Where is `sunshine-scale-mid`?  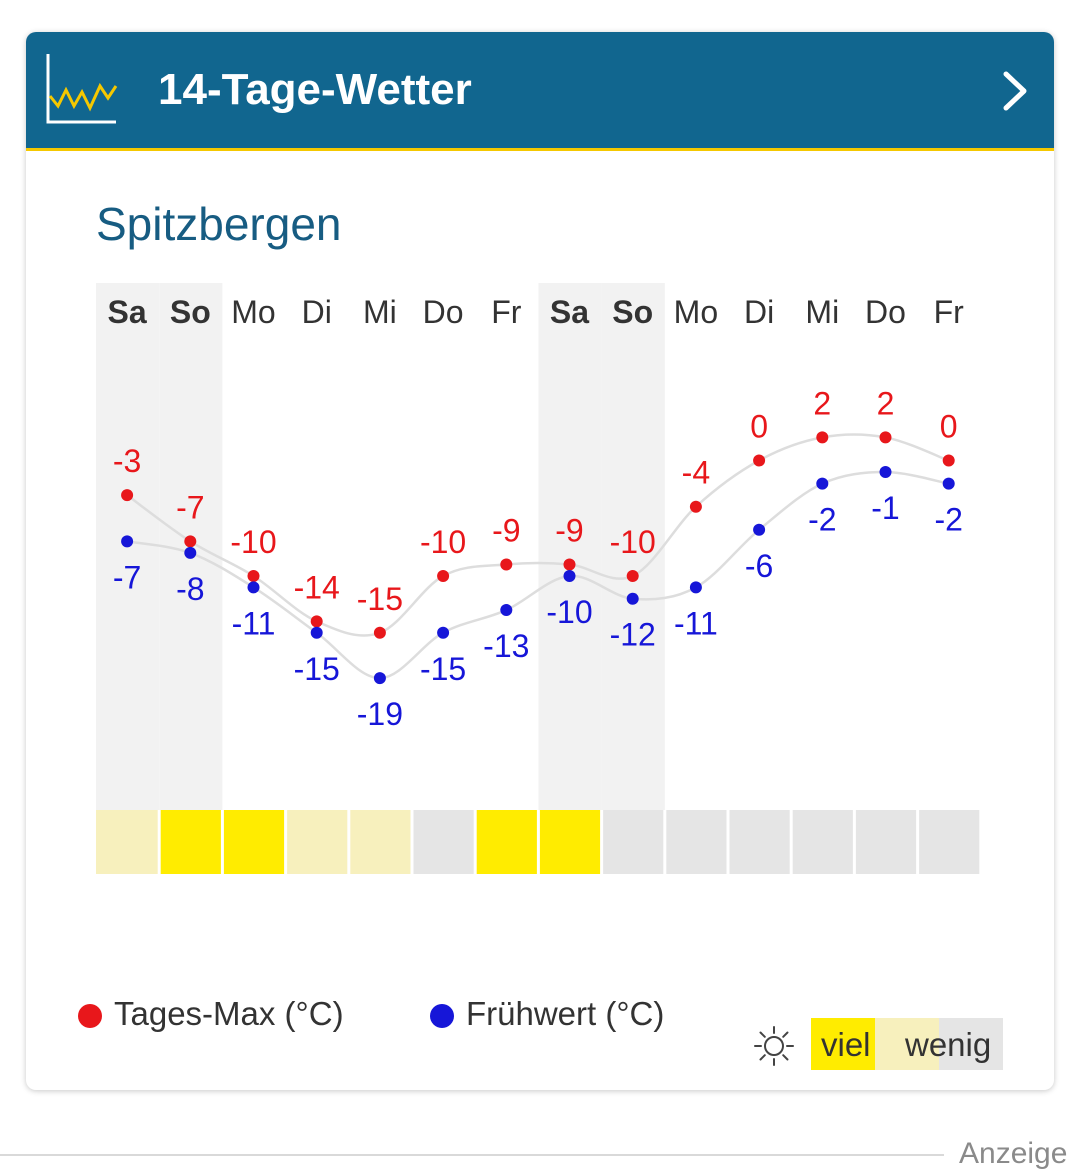
sunshine-scale-mid is located at coordinates (907, 1044).